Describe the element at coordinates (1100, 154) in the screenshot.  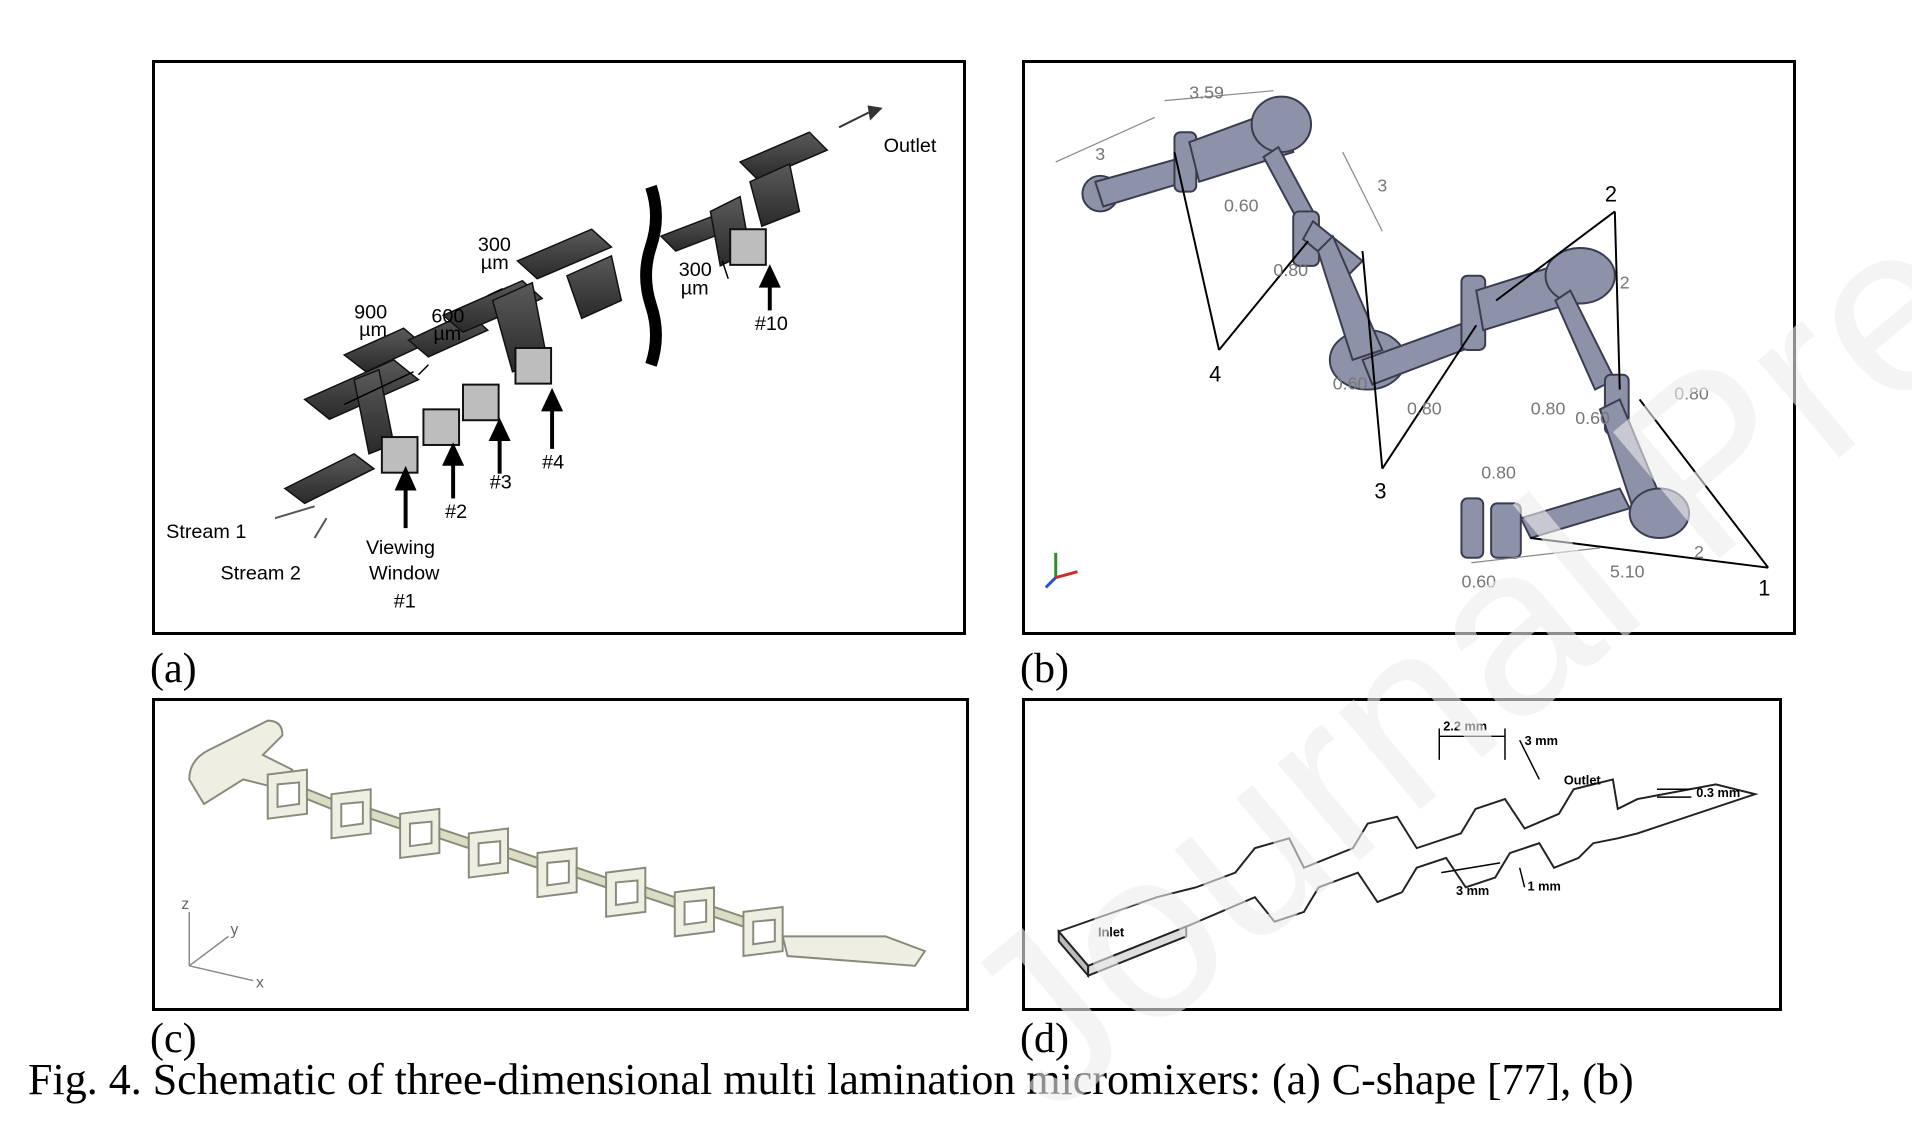
I see `dim-b-1: 3` at that location.